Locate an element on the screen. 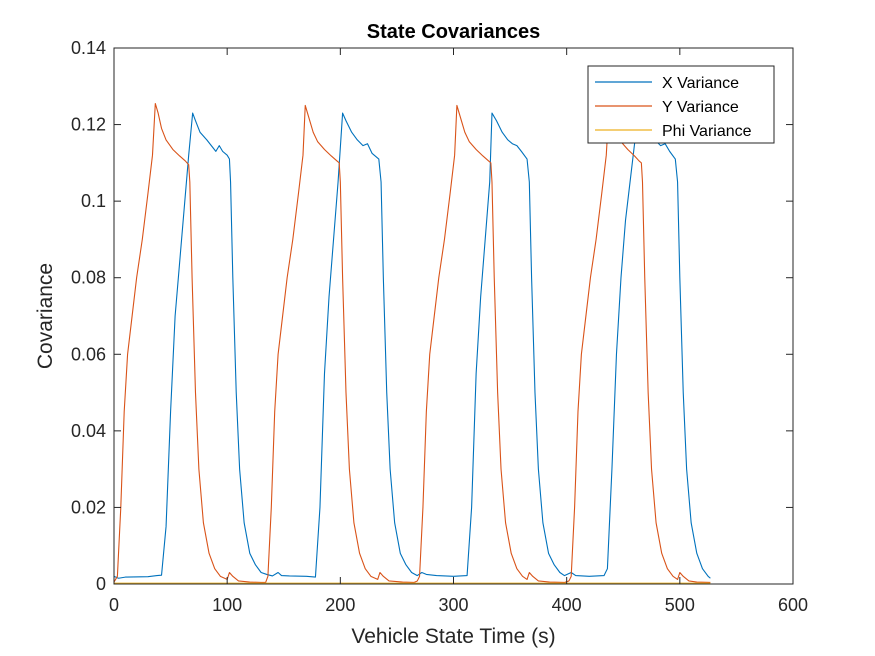  x-tick-label: 500 is located at coordinates (680, 605).